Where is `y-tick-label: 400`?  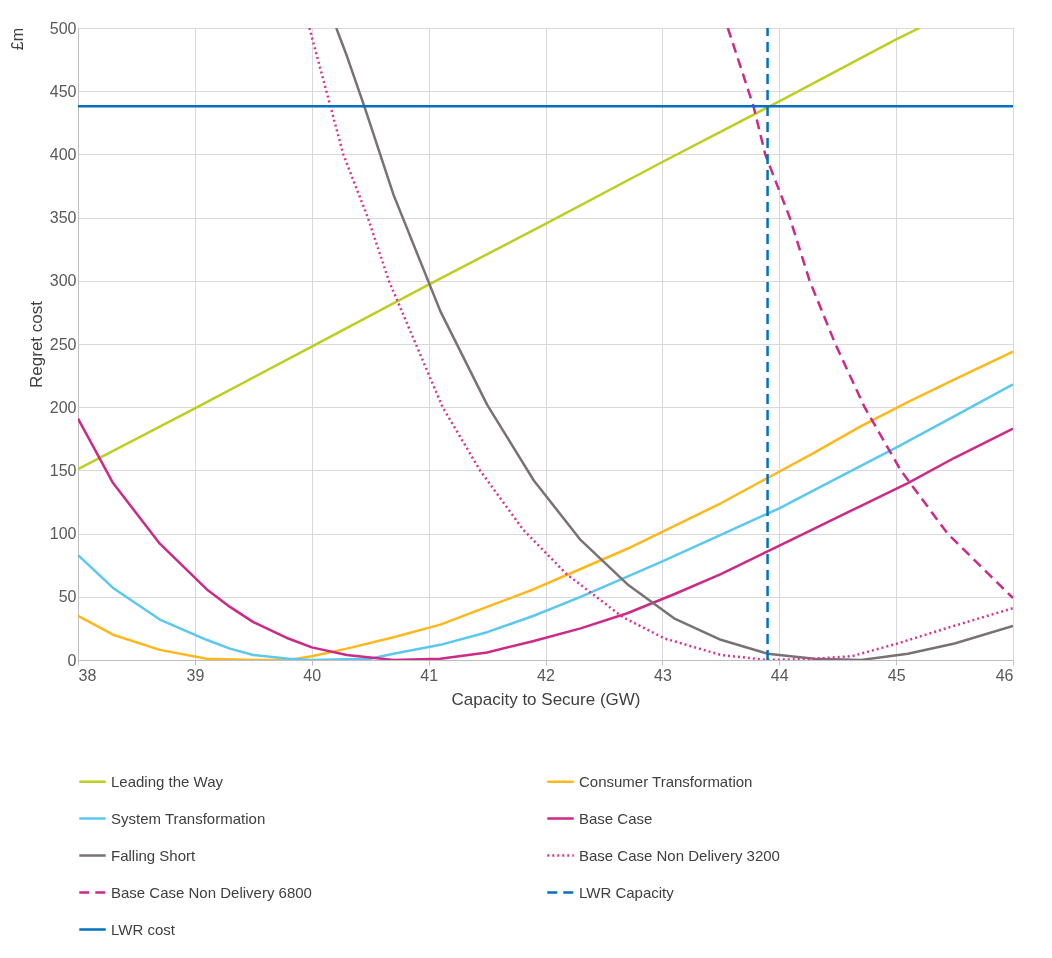 y-tick-label: 400 is located at coordinates (63, 154).